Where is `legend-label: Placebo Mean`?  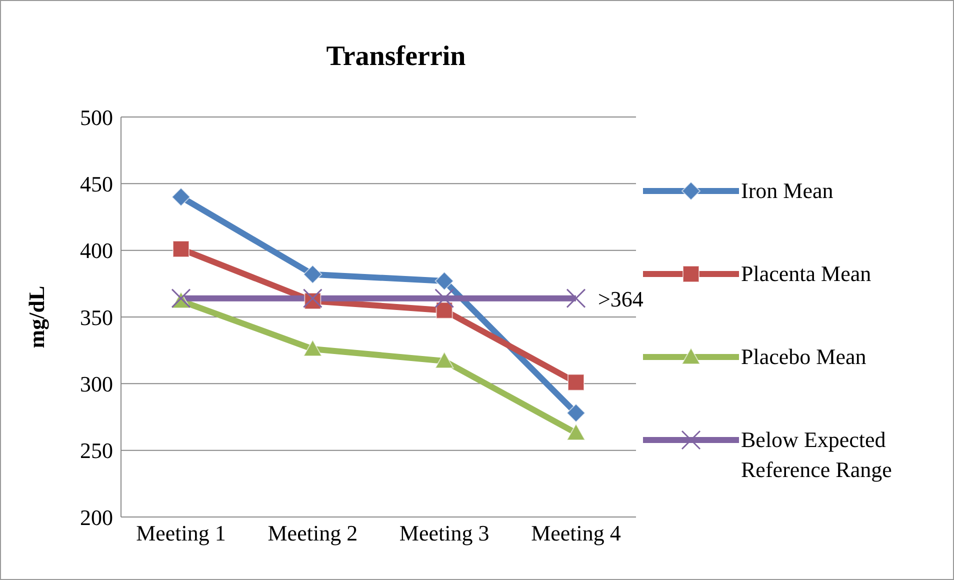 legend-label: Placebo Mean is located at coordinates (803, 357).